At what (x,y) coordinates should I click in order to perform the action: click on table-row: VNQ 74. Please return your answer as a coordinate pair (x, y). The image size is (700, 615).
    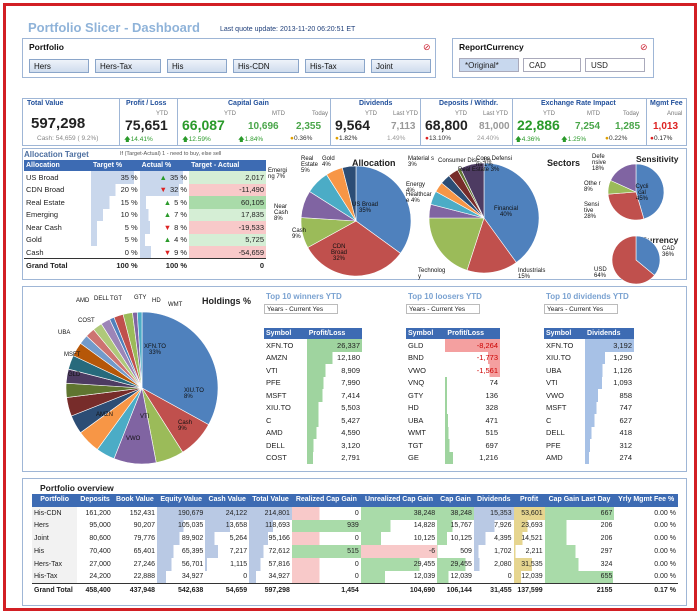
    Looking at the image, I should click on (453, 382).